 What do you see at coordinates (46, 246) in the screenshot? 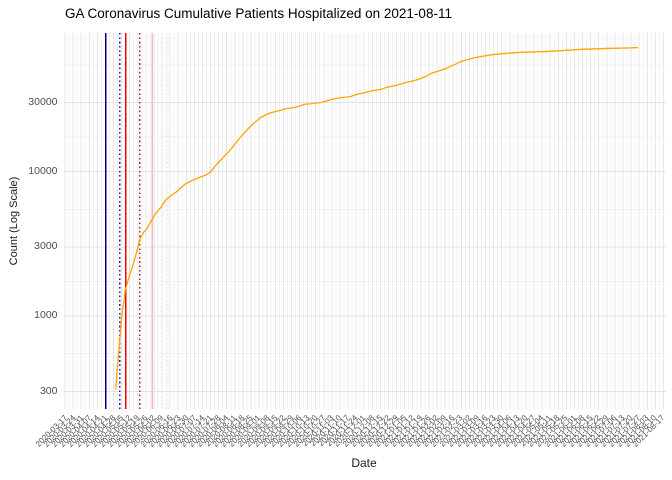
I see `y-tick-label: 3000` at bounding box center [46, 246].